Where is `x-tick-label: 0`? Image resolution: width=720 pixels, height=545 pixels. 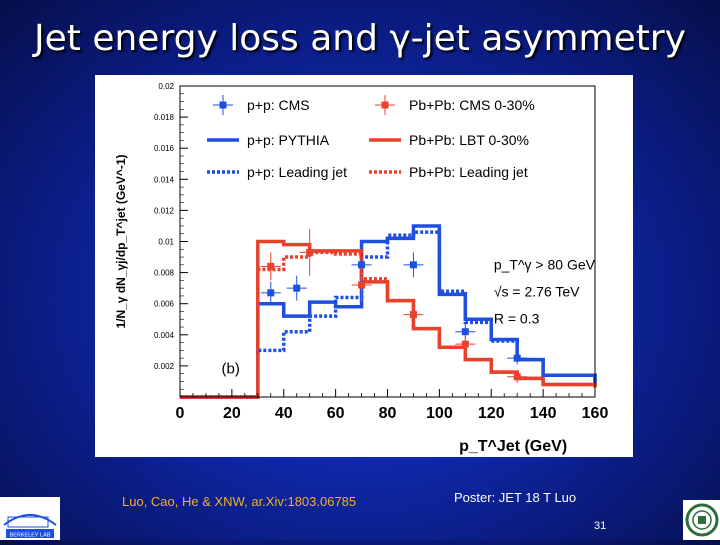 x-tick-label: 0 is located at coordinates (180, 413).